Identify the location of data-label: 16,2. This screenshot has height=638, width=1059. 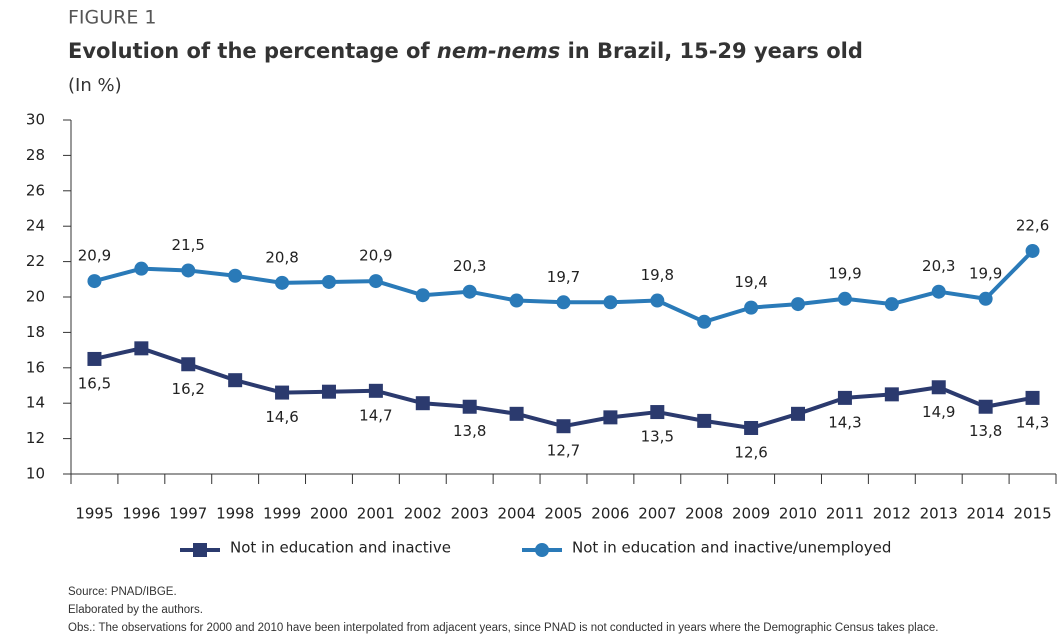
(188, 389).